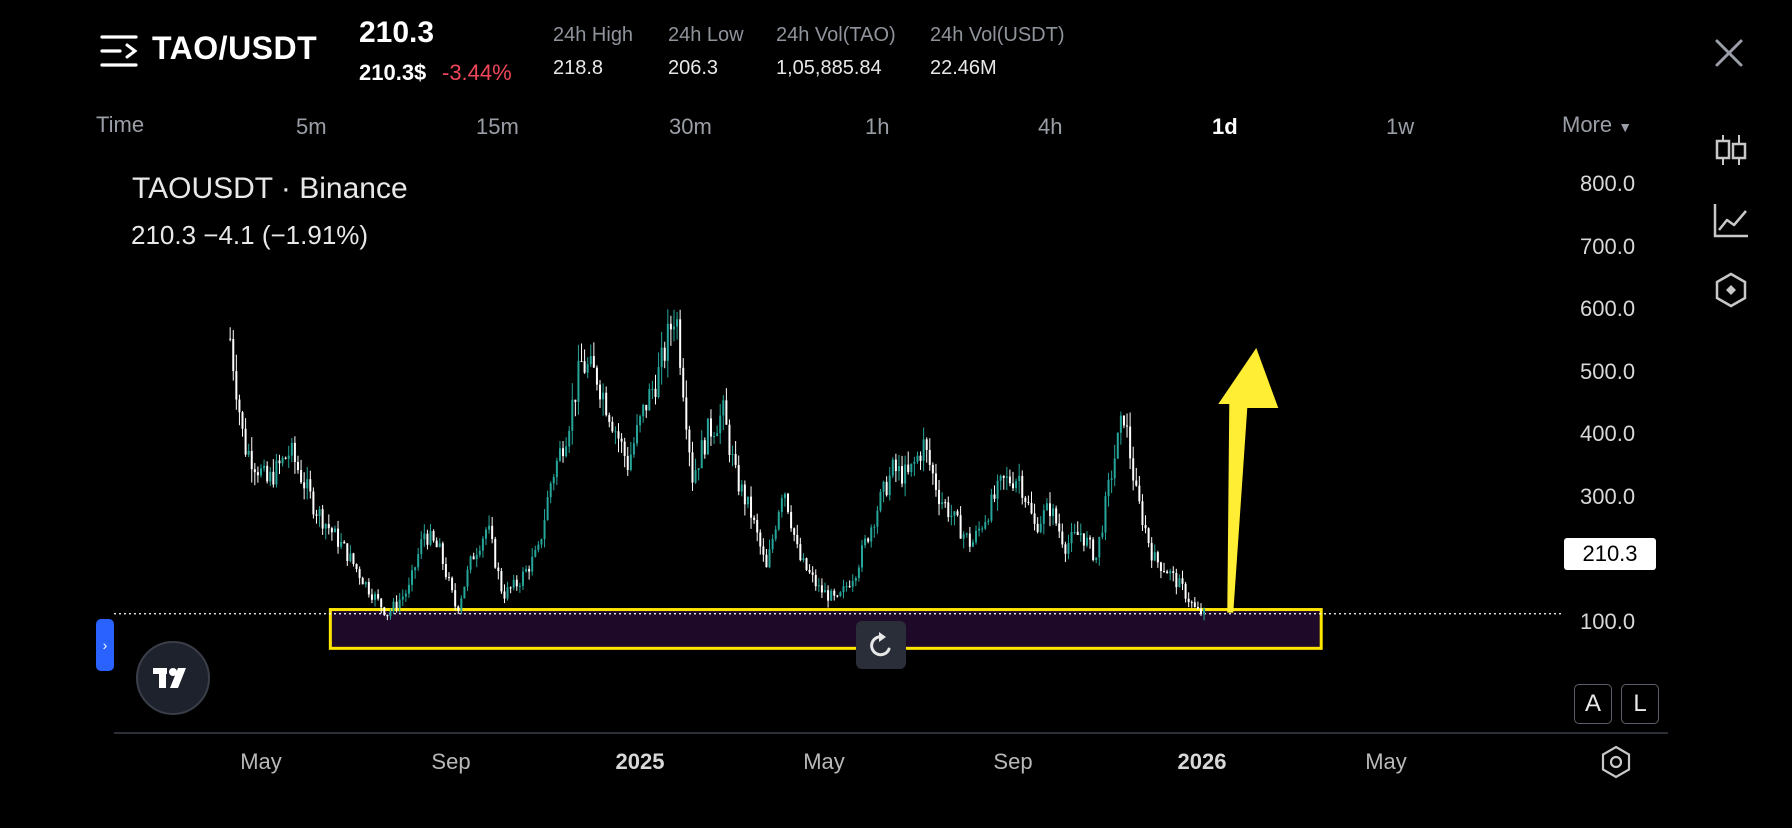 Image resolution: width=1792 pixels, height=828 pixels. What do you see at coordinates (105, 645) in the screenshot?
I see `side-panel-toggle: ›` at bounding box center [105, 645].